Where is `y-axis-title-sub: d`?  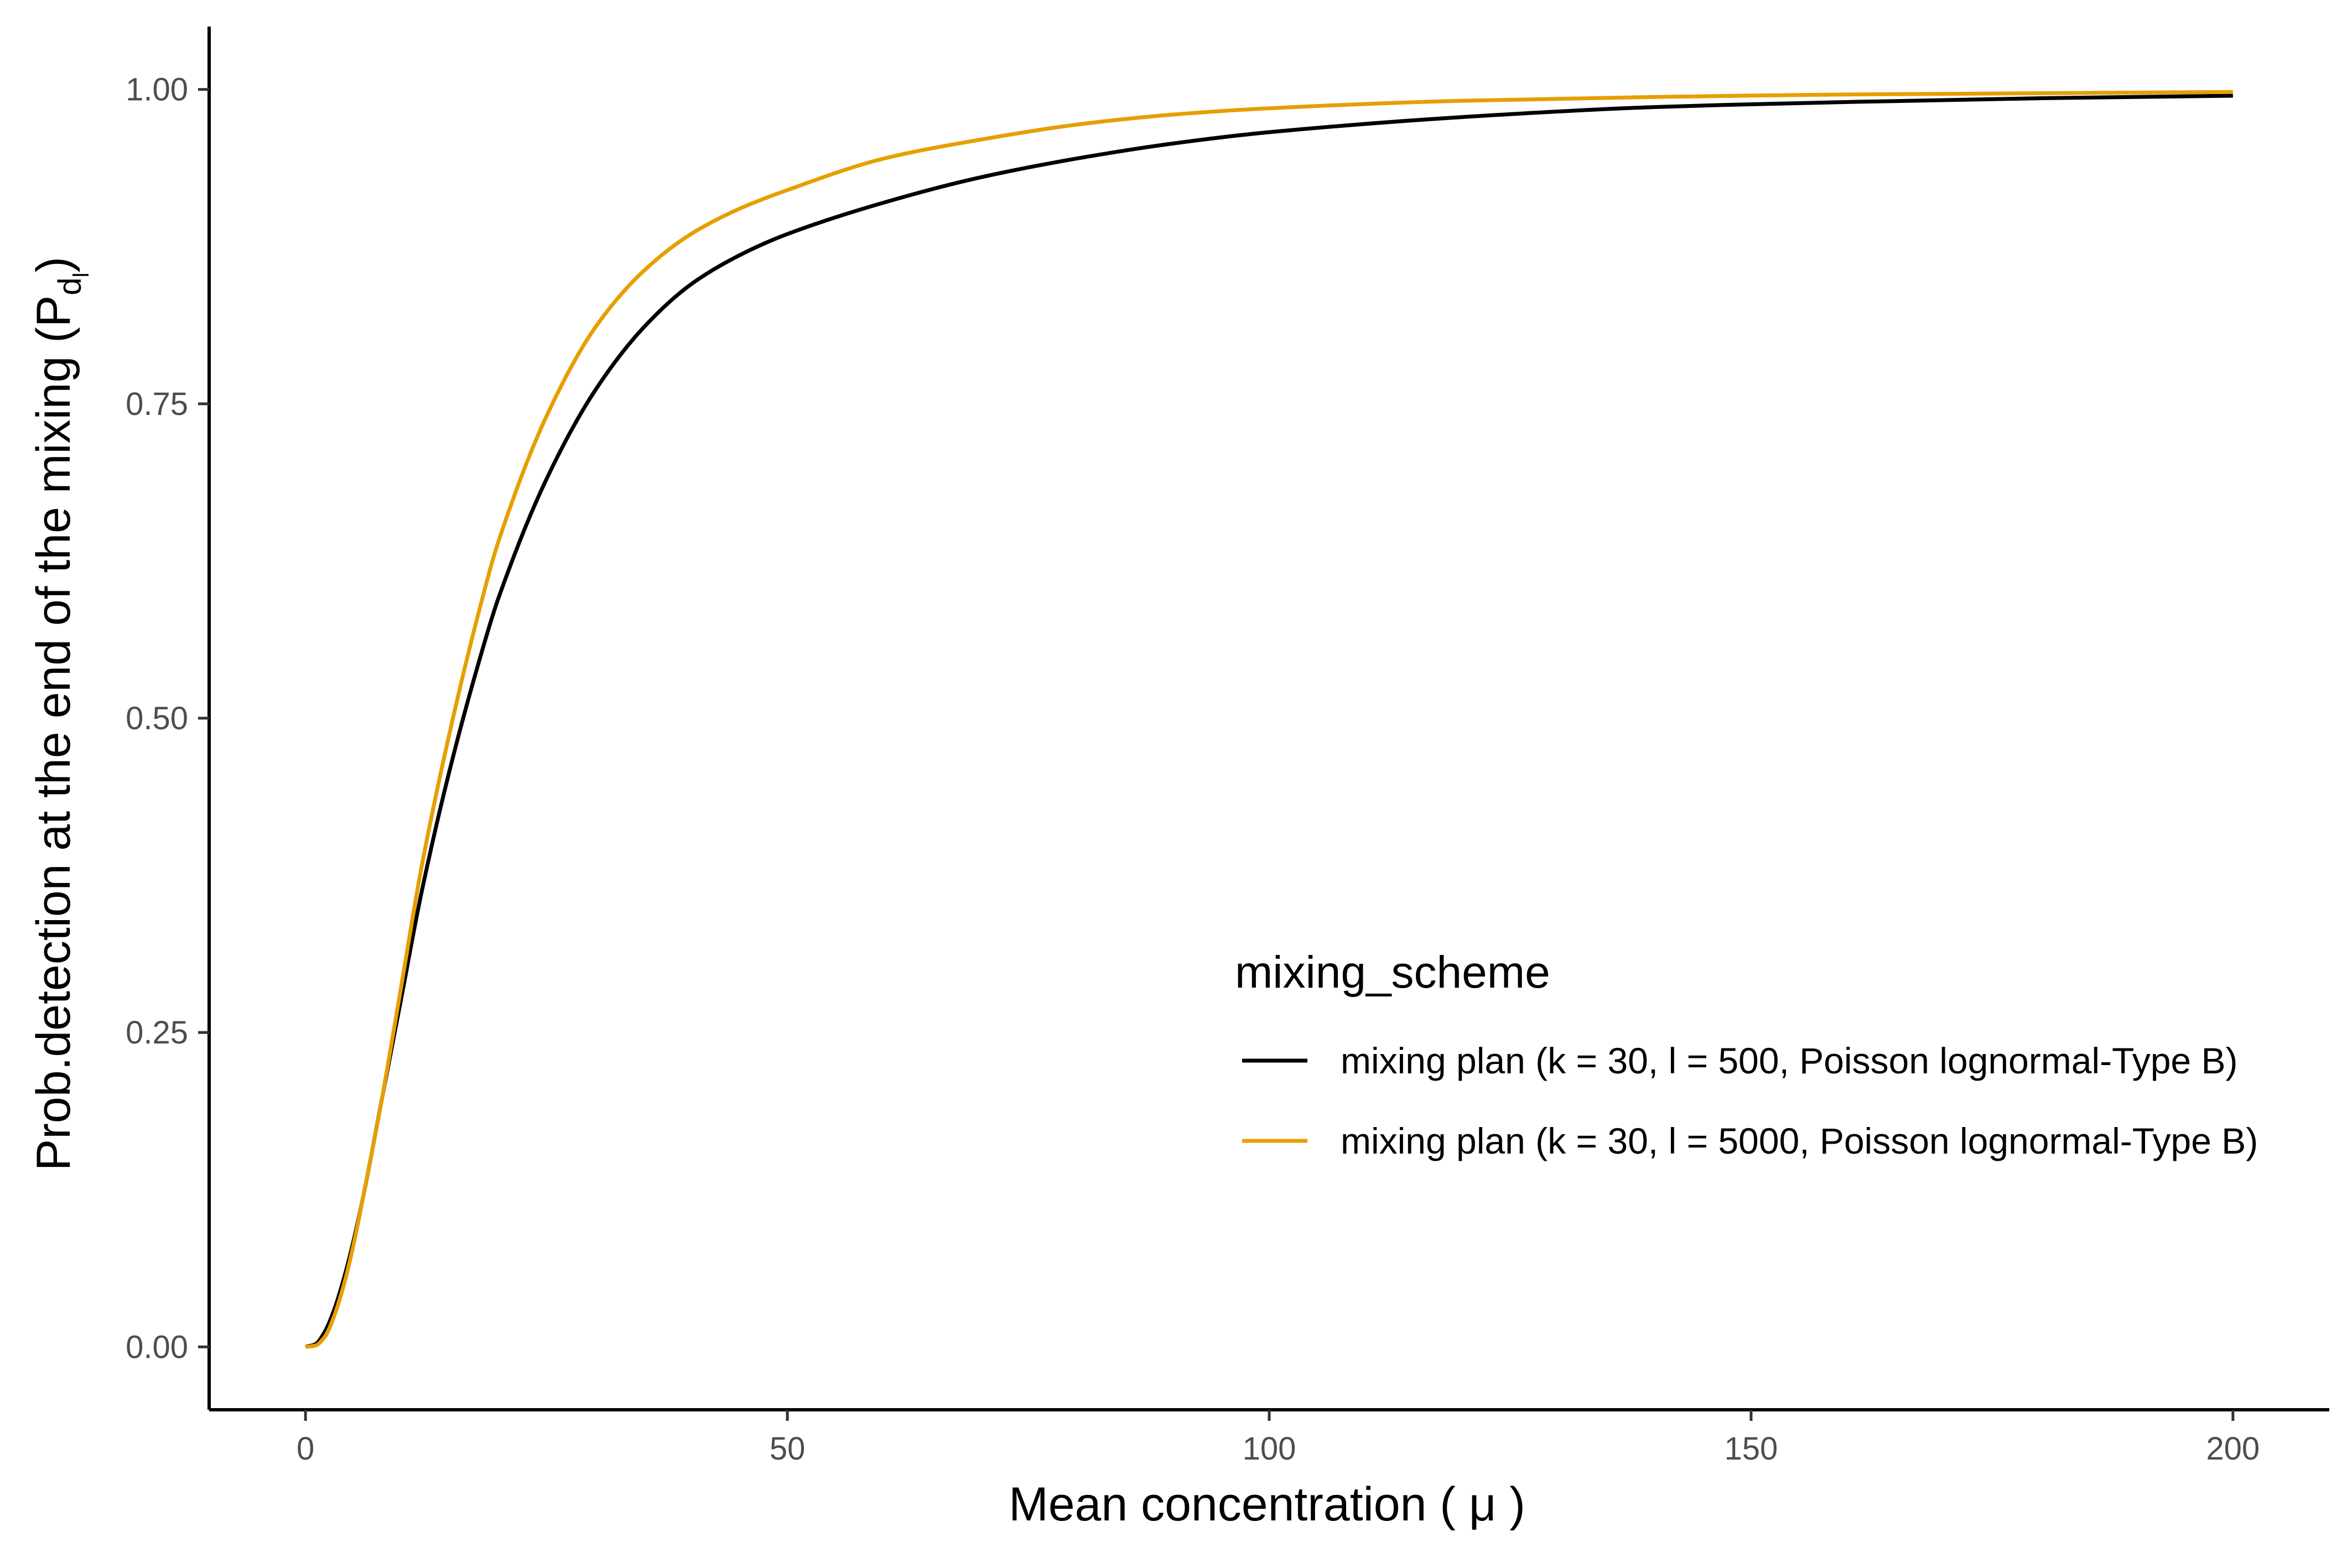
y-axis-title-sub: d is located at coordinates (70, 286).